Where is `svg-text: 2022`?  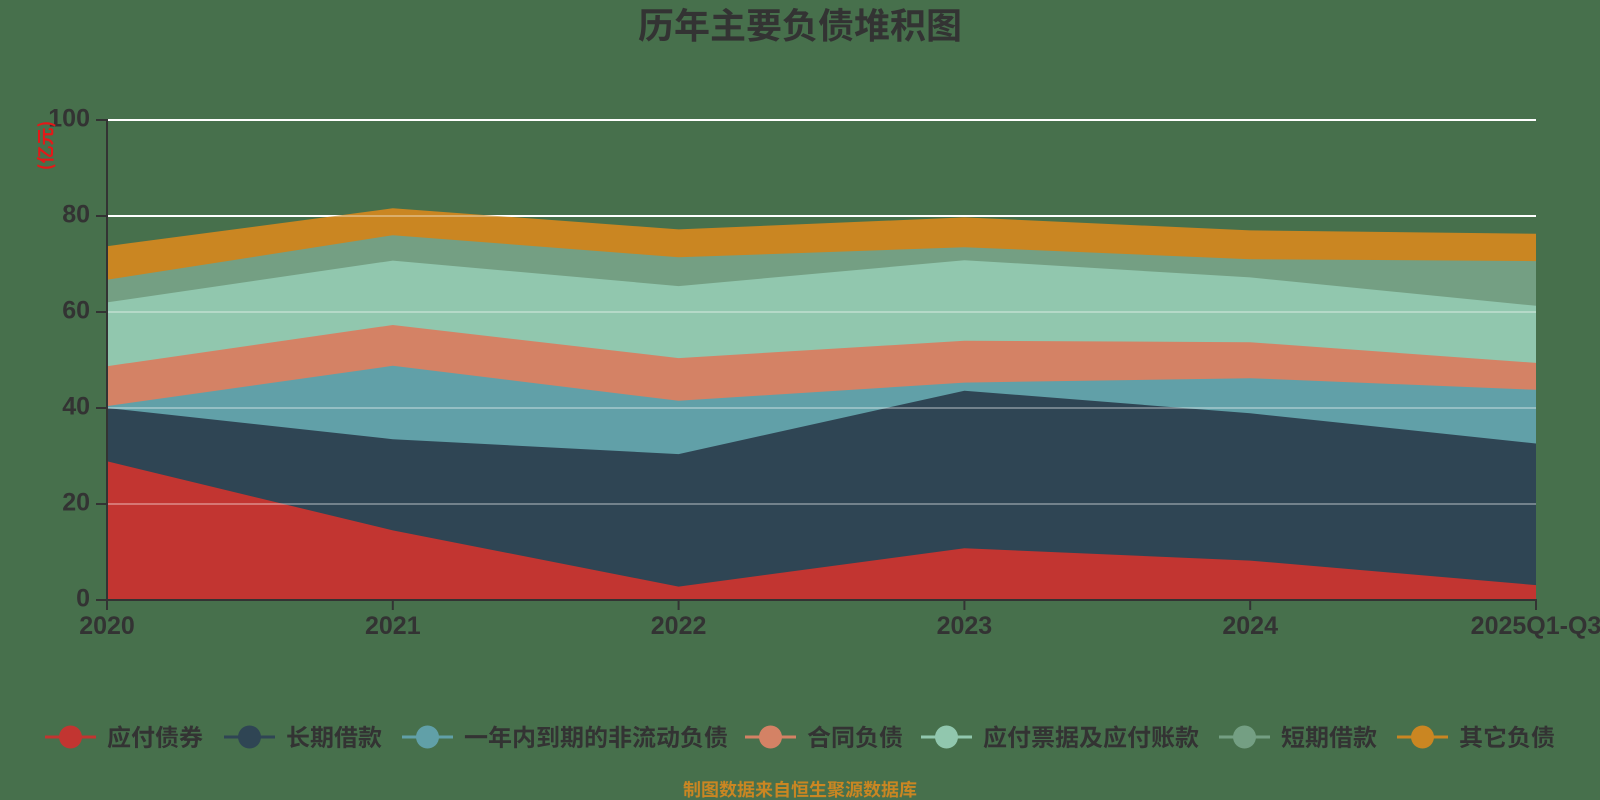
svg-text: 2022 is located at coordinates (679, 626).